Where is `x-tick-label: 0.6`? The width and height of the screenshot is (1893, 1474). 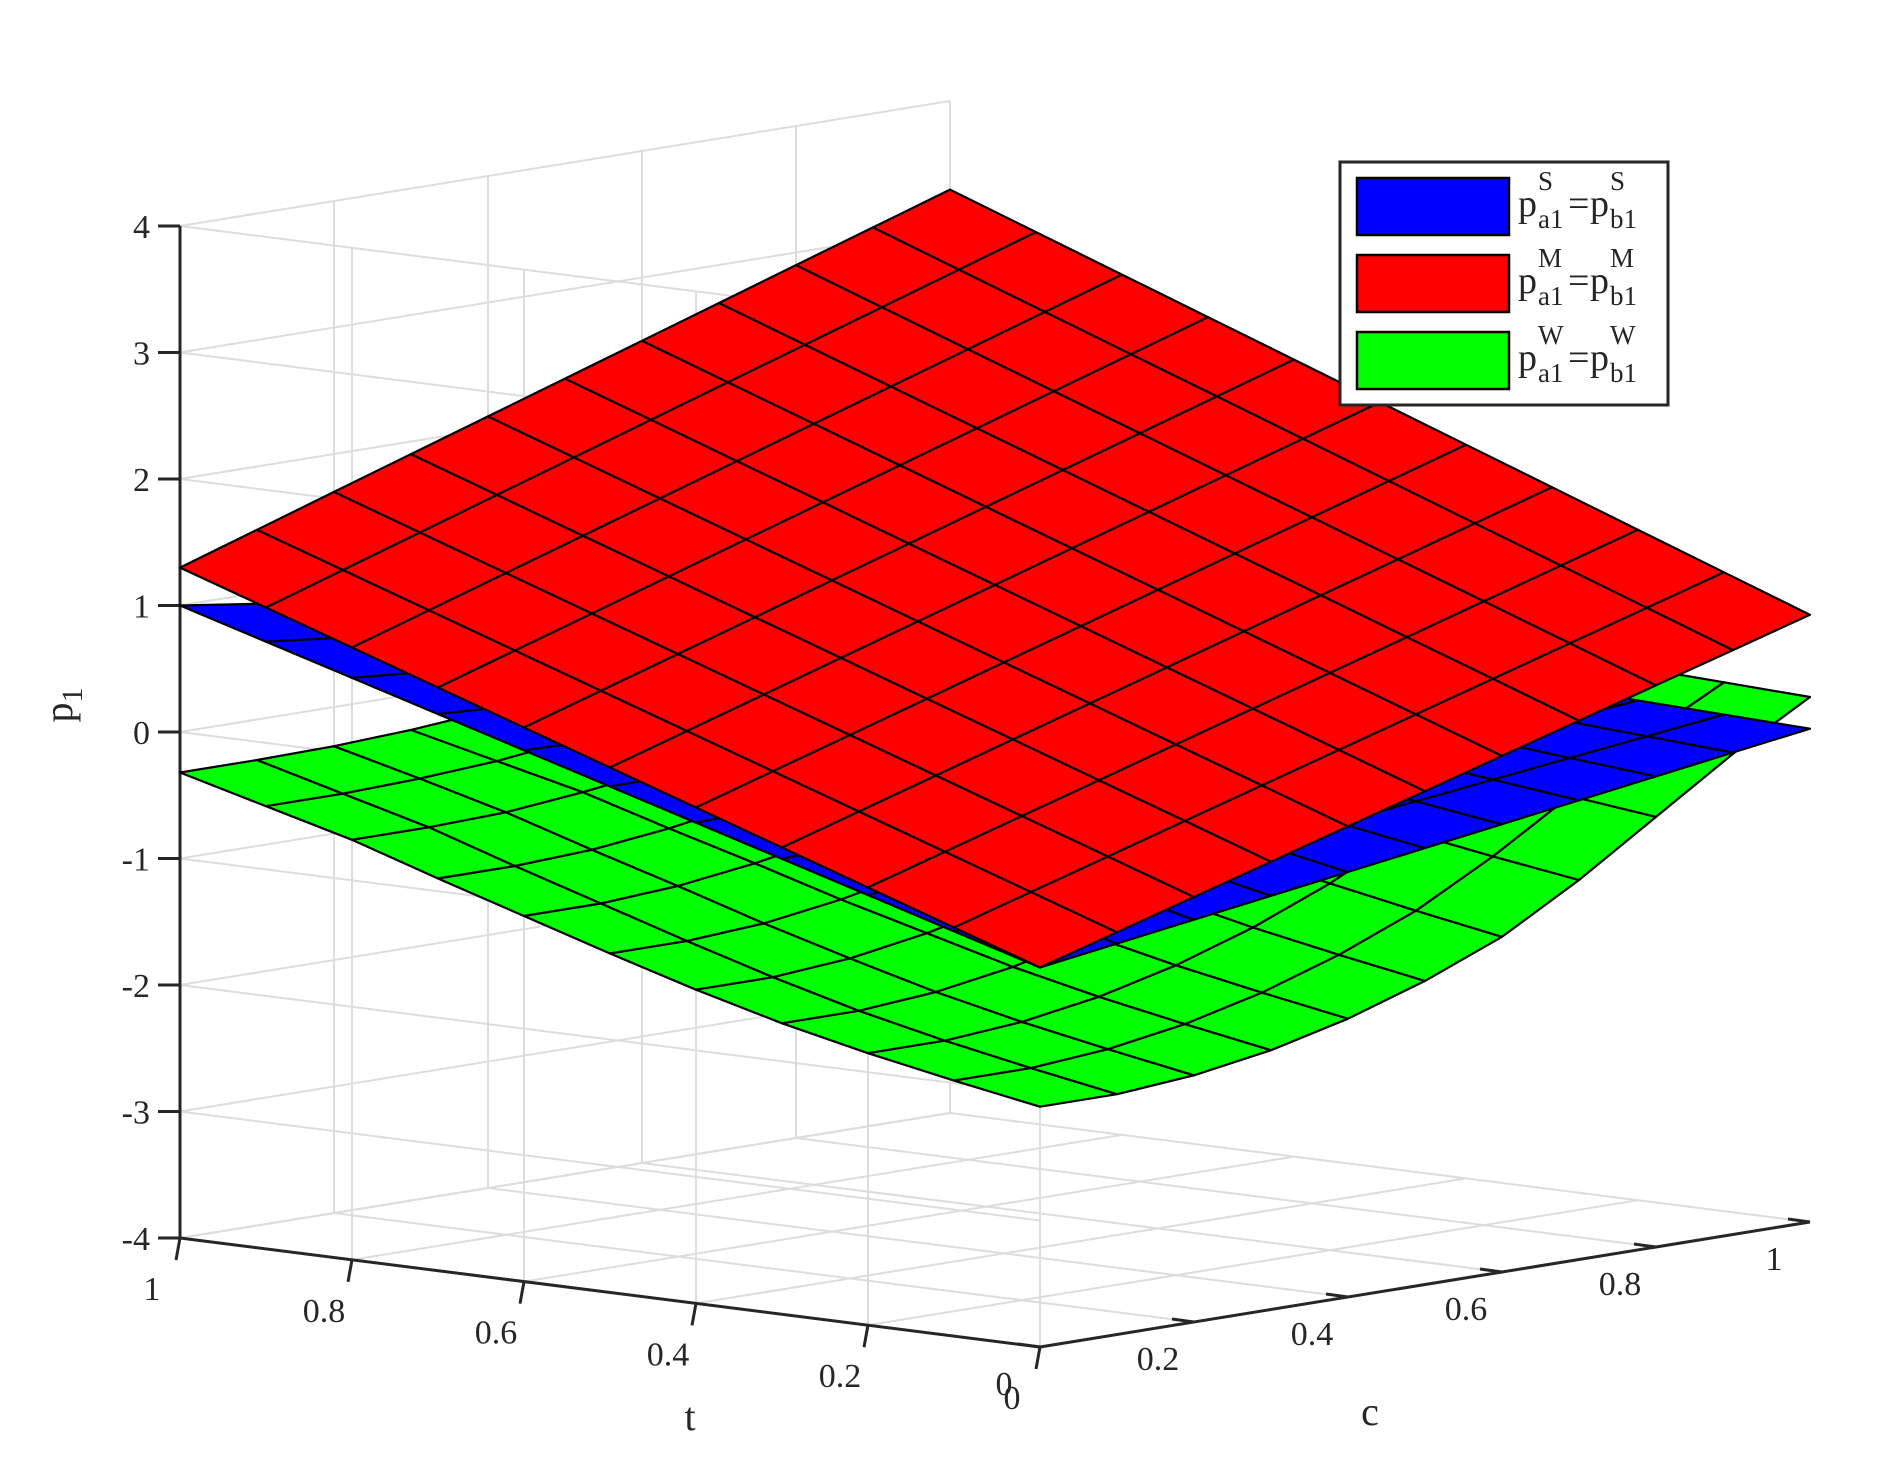 x-tick-label: 0.6 is located at coordinates (1466, 1309).